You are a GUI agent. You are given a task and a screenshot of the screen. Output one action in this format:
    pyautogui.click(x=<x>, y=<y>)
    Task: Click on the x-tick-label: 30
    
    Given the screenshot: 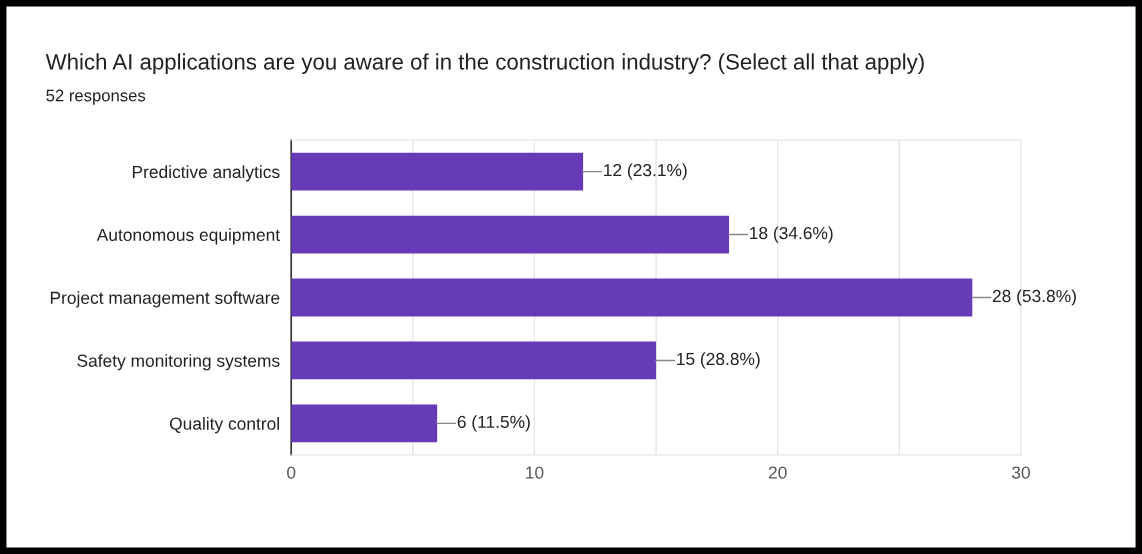 What is the action you would take?
    pyautogui.click(x=1020, y=472)
    